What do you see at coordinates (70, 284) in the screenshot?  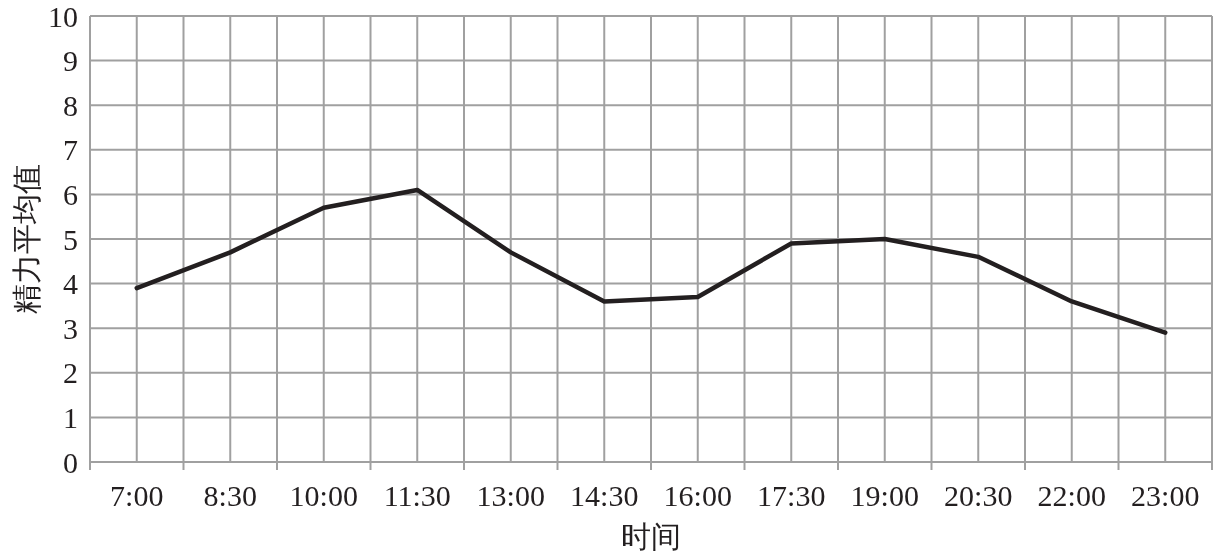 I see `ytick: 4` at bounding box center [70, 284].